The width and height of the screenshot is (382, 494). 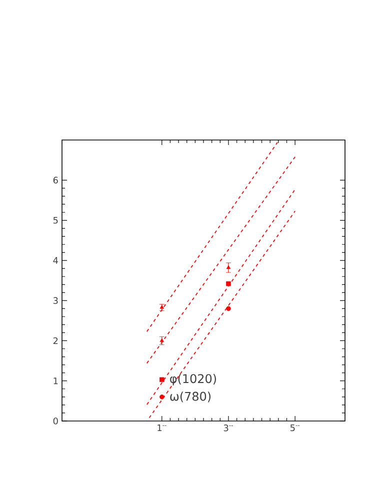 What do you see at coordinates (55, 260) in the screenshot?
I see `y-tick-label: 4` at bounding box center [55, 260].